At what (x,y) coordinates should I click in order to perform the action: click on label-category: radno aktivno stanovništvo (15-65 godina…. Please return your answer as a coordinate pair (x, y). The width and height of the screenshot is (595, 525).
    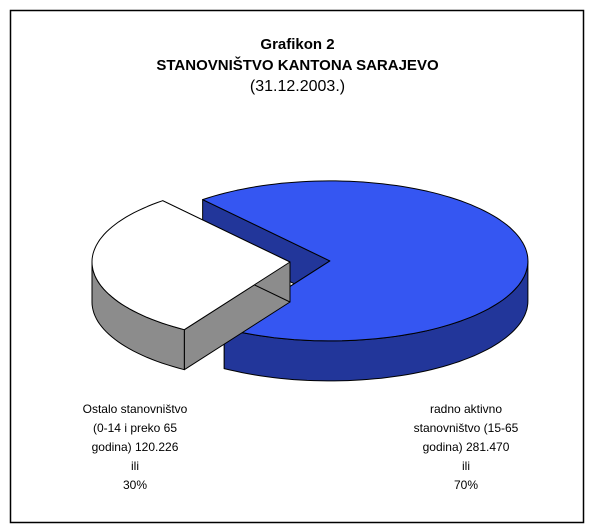
    Looking at the image, I should click on (466, 428).